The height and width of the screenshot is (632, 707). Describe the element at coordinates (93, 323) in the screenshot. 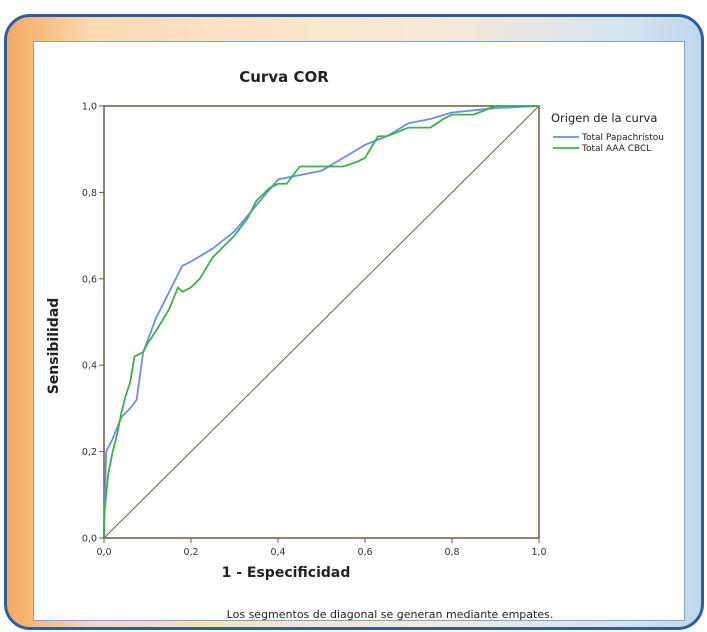

I see `y-axis-ticks: 0,0 0,2 0,4 0,6 0,8 1,0` at that location.